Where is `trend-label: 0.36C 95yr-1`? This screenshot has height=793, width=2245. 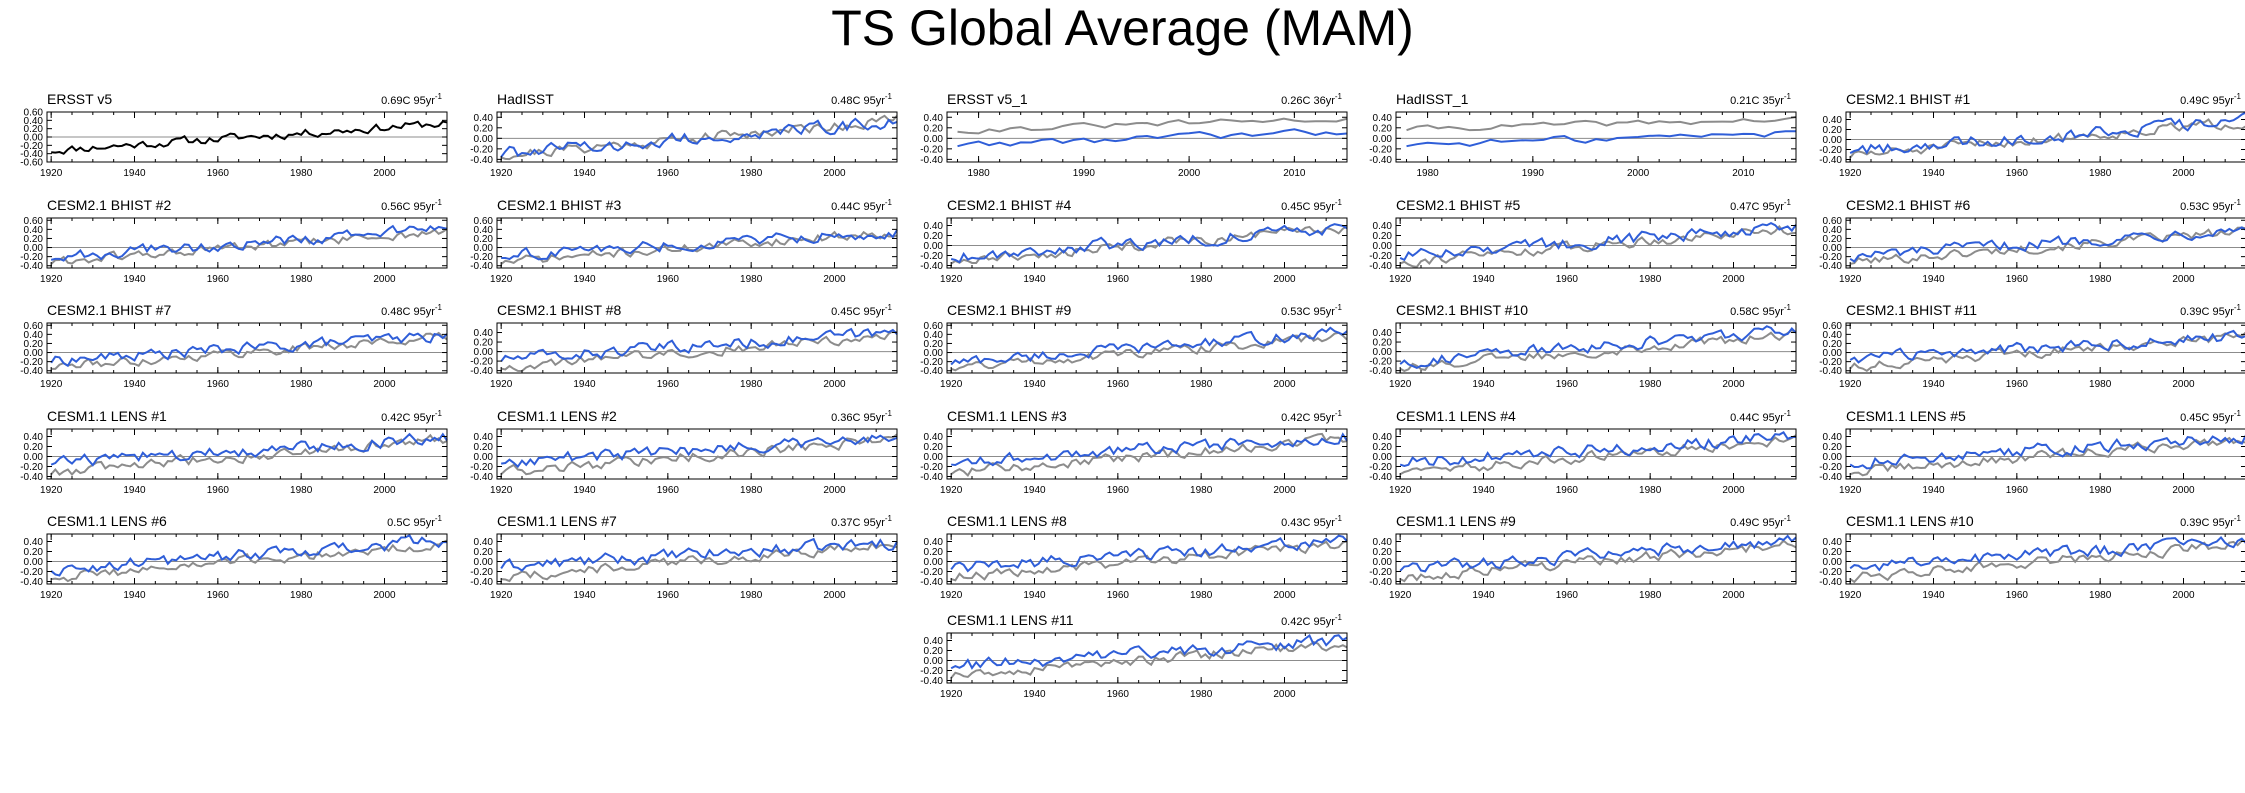
trend-label: 0.36C 95yr-1 is located at coordinates (861, 416).